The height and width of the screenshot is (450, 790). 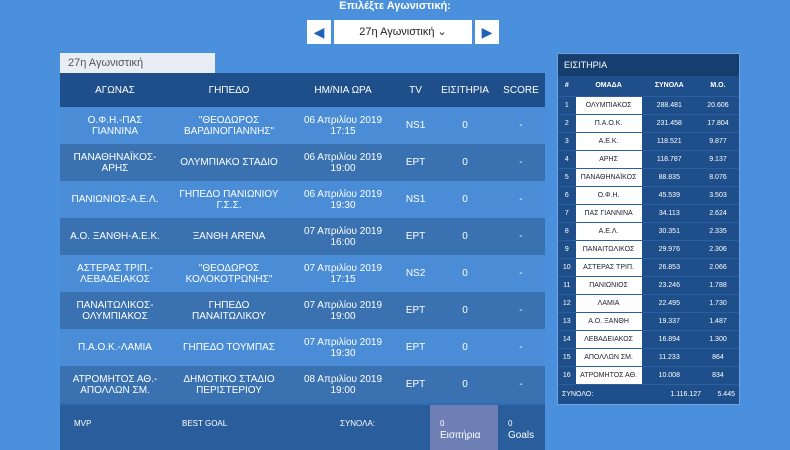 I want to click on total: 23.246, so click(x=669, y=285).